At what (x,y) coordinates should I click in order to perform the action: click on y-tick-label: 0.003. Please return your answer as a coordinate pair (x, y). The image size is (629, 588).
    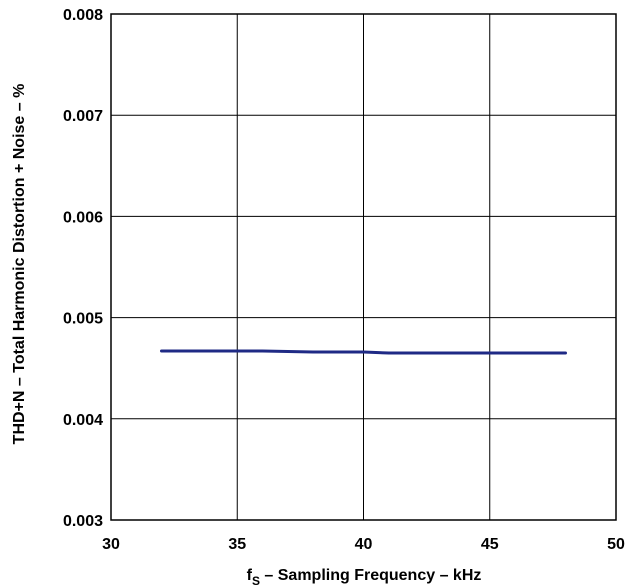
    Looking at the image, I should click on (83, 521).